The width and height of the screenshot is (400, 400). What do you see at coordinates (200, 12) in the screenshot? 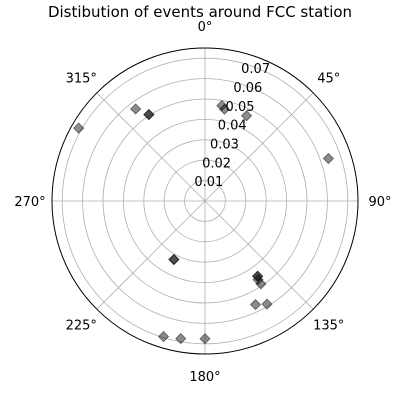
I see `chart-title: Distibution of events around FCC station` at bounding box center [200, 12].